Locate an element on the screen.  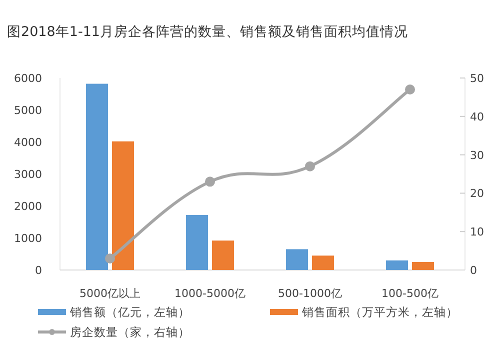
y-tick-label: 0 is located at coordinates (38, 270).